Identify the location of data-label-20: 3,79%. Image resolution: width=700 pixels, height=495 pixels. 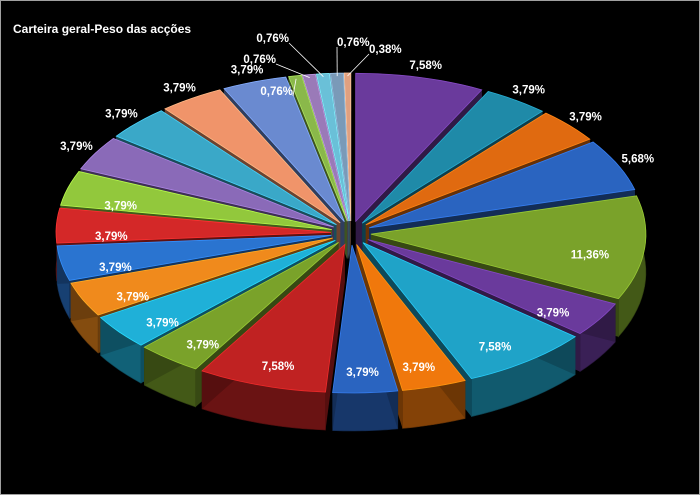
(247, 71).